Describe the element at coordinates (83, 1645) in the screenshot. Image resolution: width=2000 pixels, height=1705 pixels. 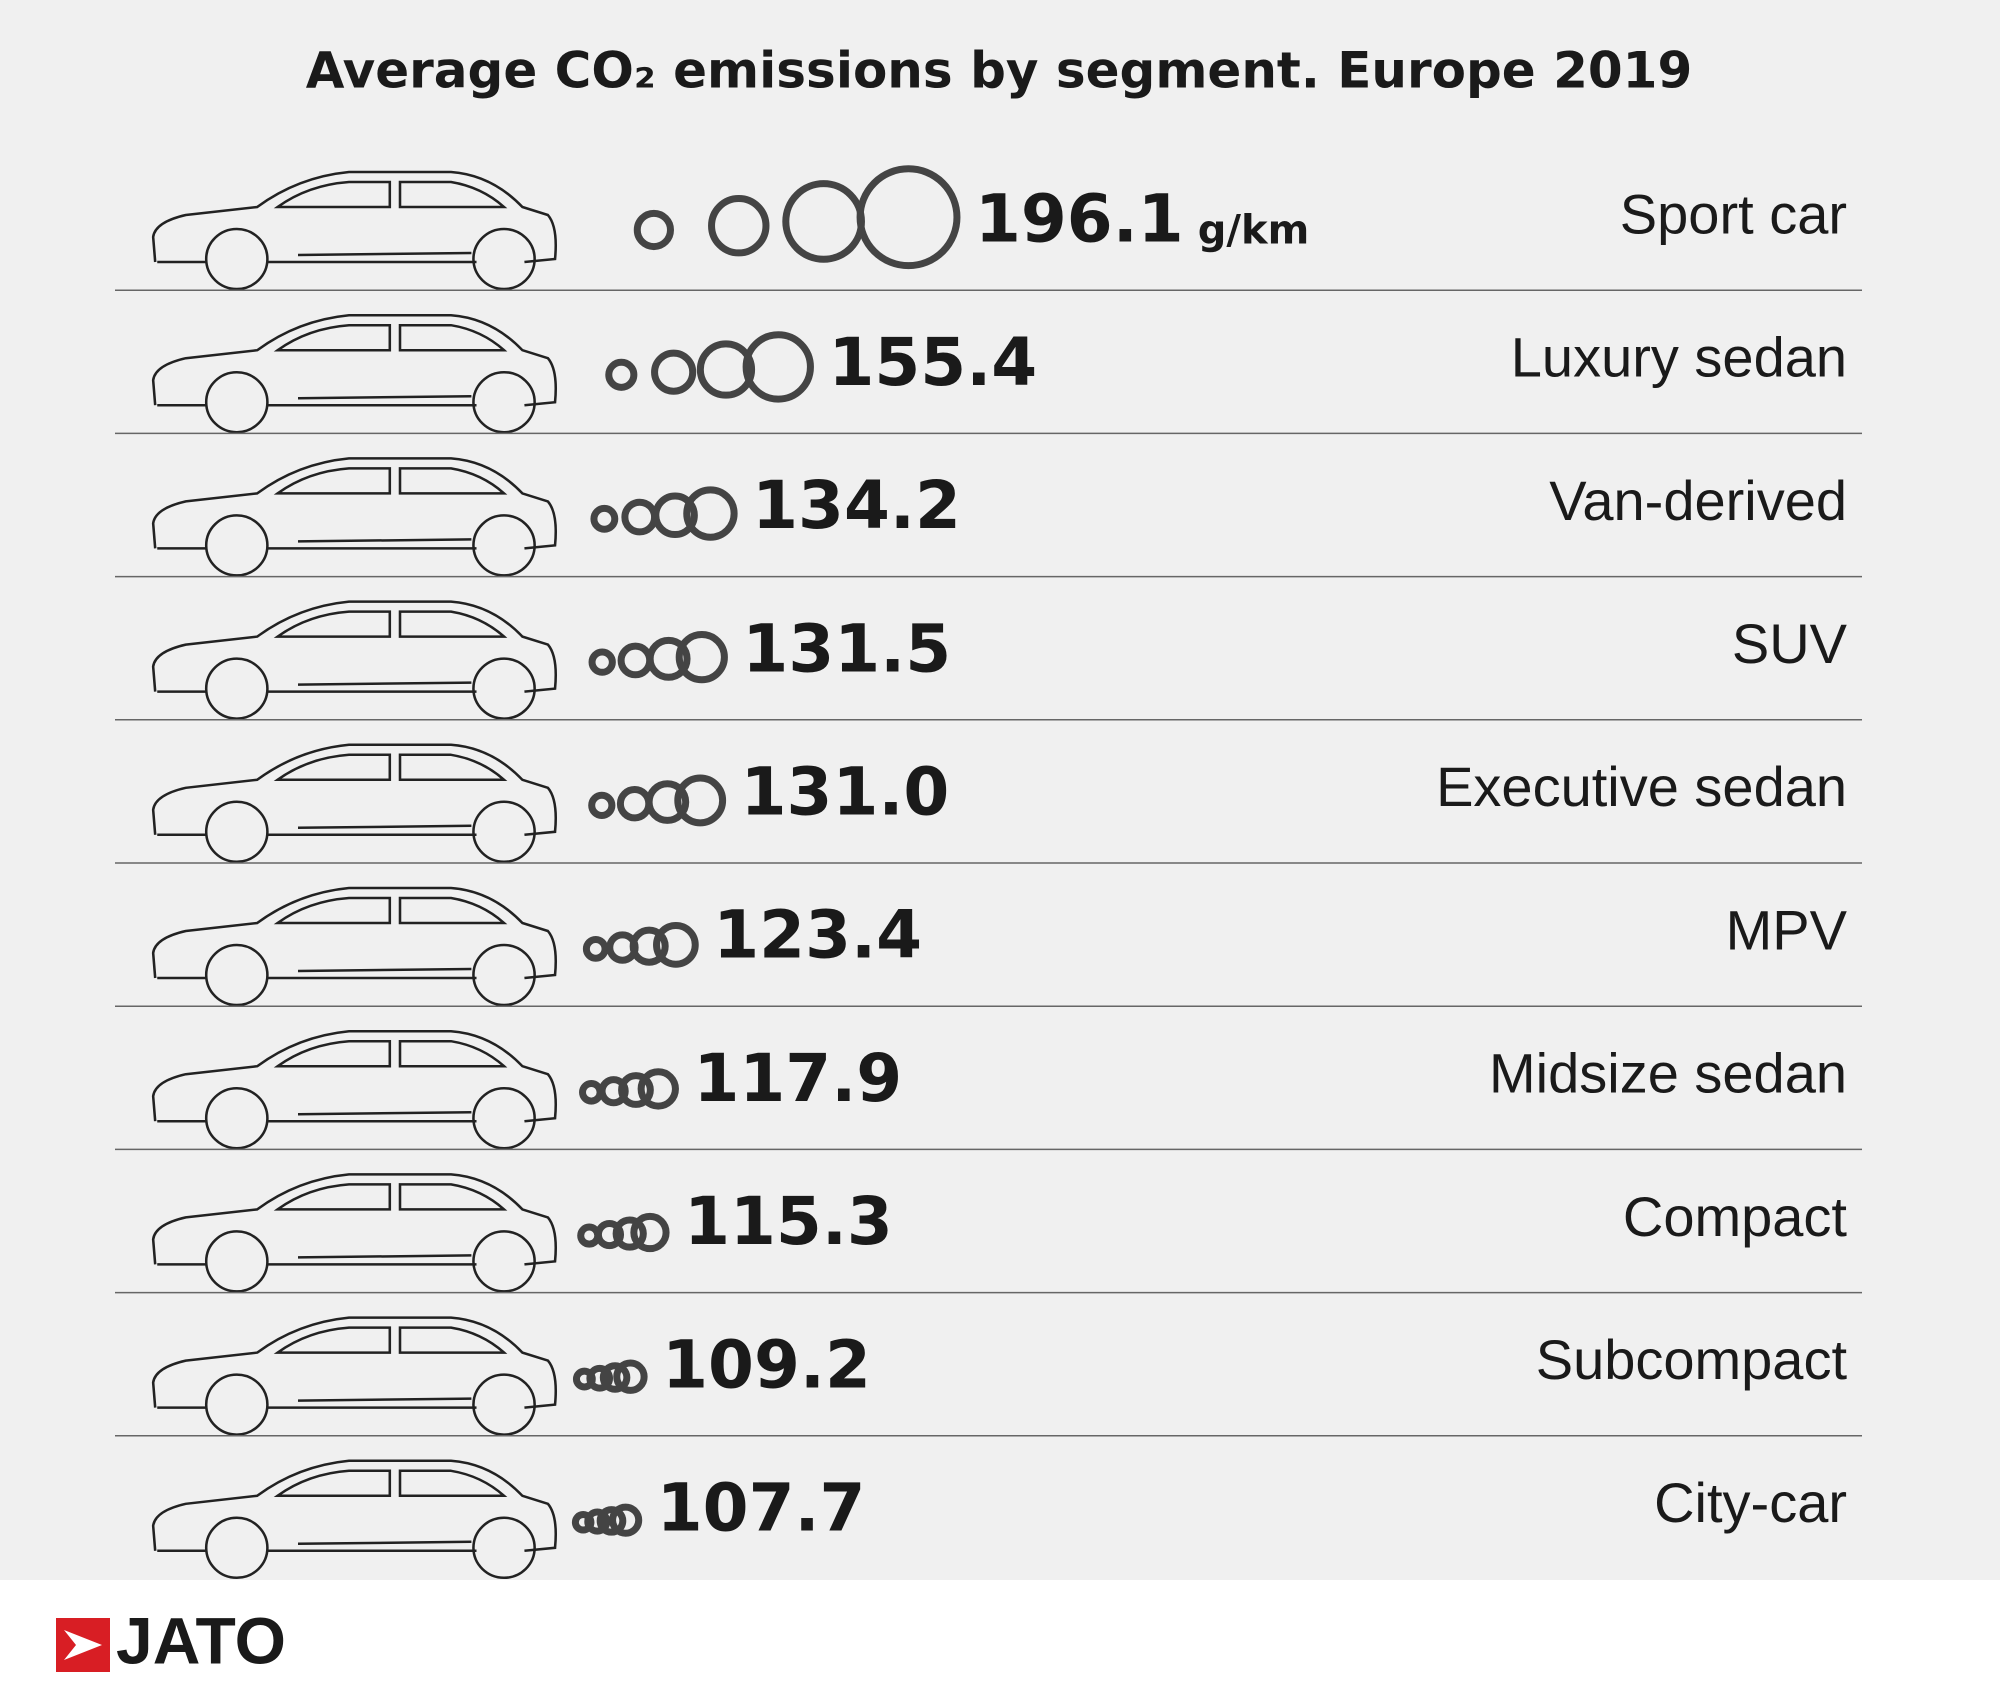
I see `logo-arrow` at that location.